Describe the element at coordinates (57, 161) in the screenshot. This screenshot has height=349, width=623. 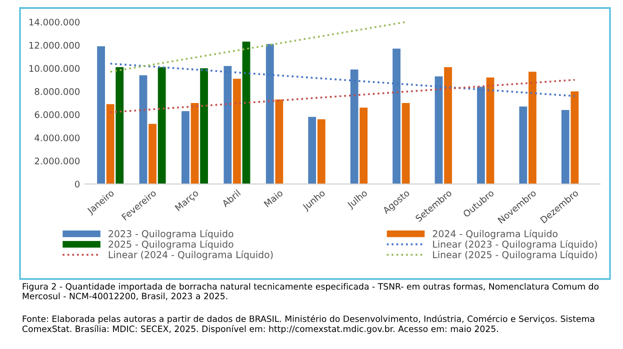
I see `y-tick-label: 2.000.000` at that location.